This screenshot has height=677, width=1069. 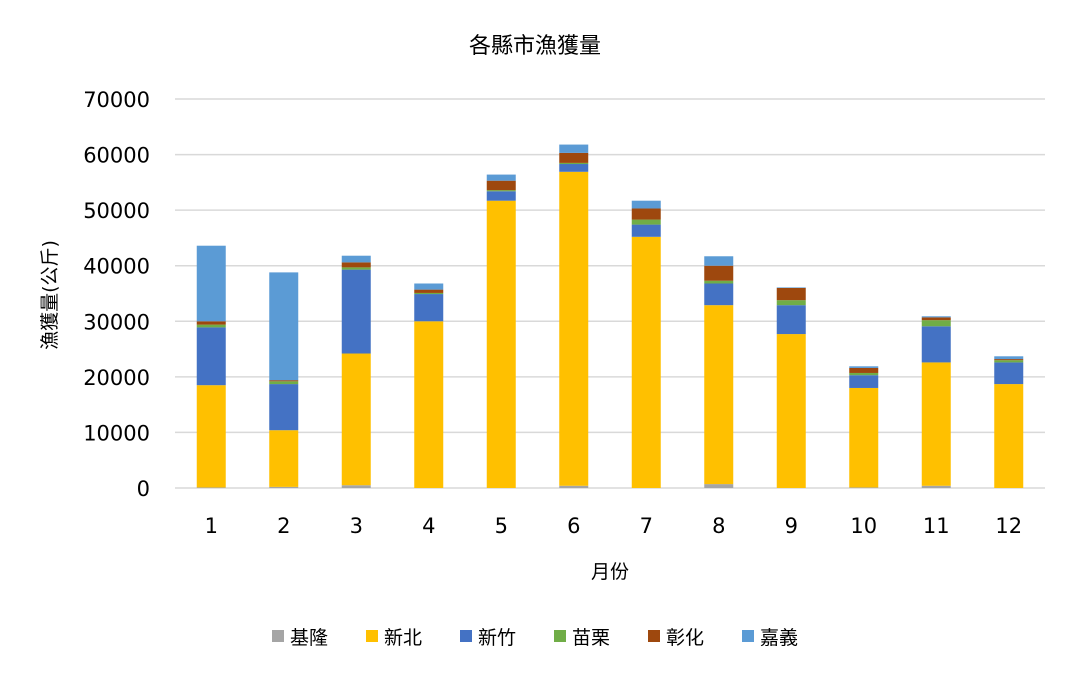 I want to click on bar-segment-新北-6, so click(x=574, y=328).